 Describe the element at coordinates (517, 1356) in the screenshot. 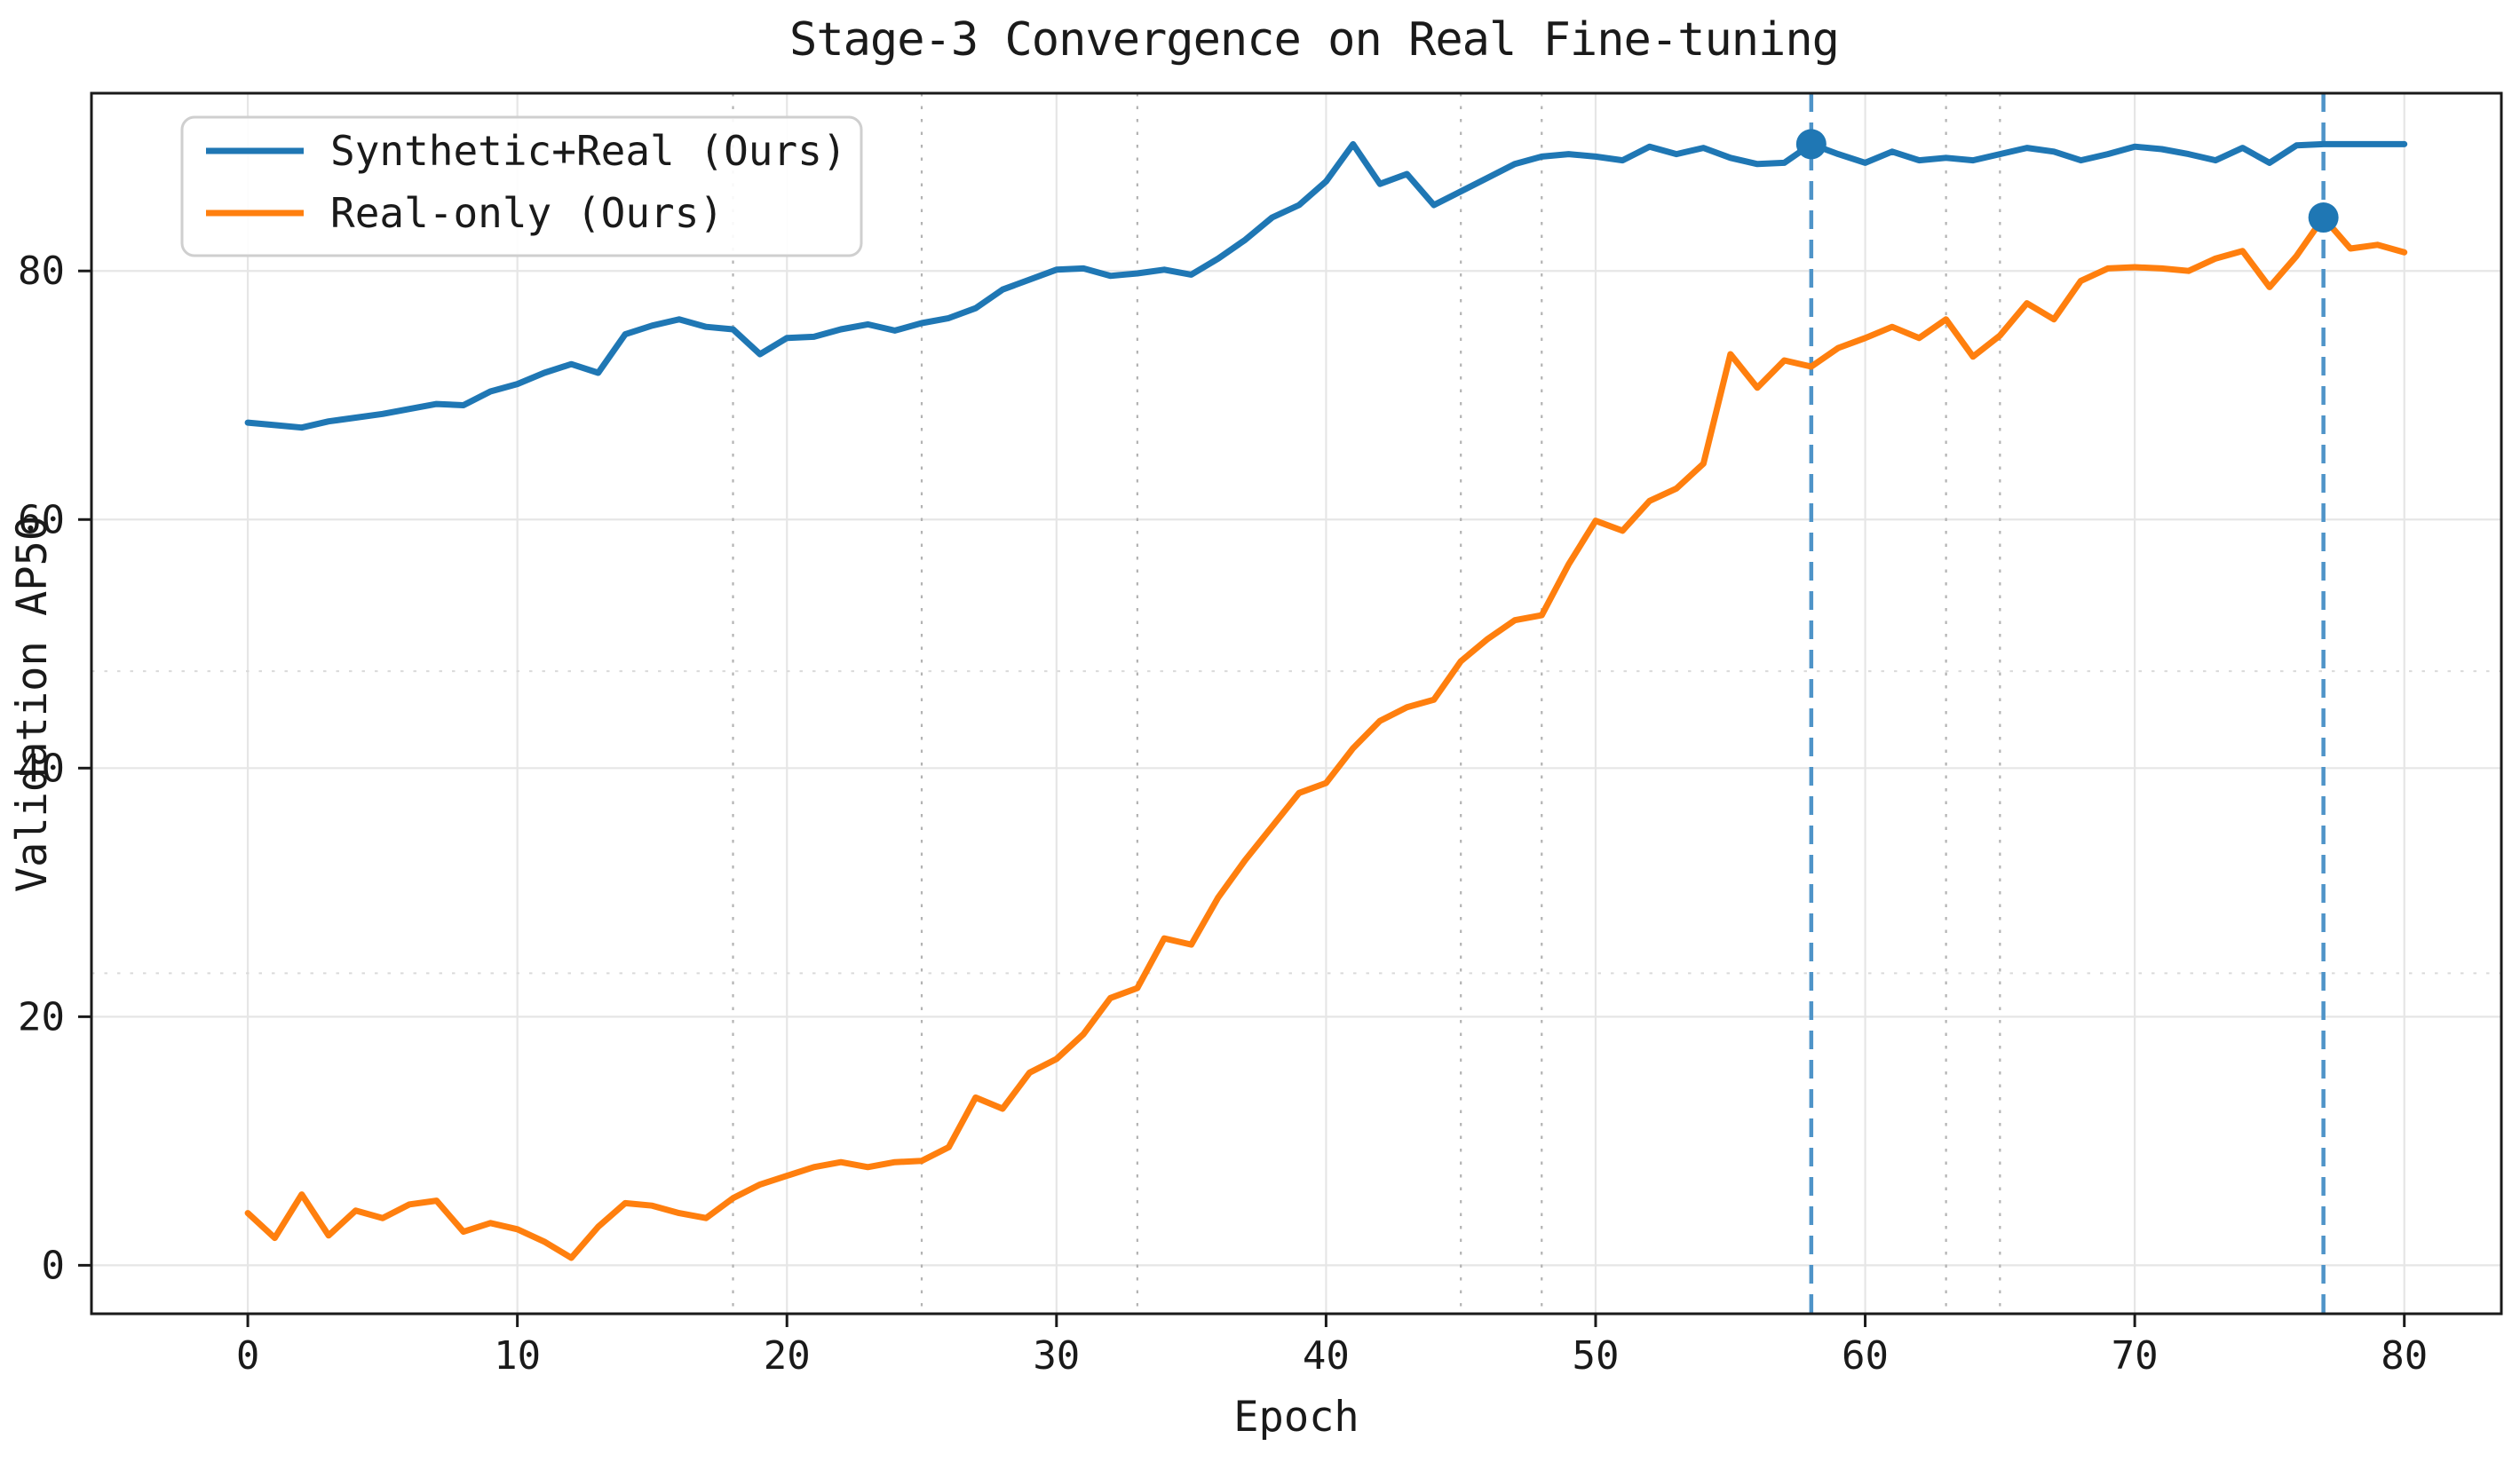

I see `x-tick-label: 10` at that location.